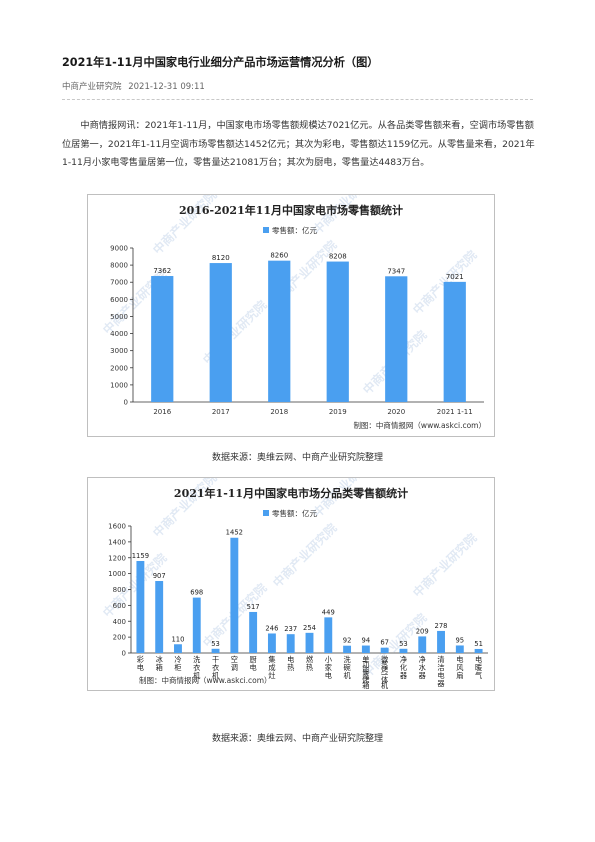  I want to click on data-label: 8120, so click(221, 258).